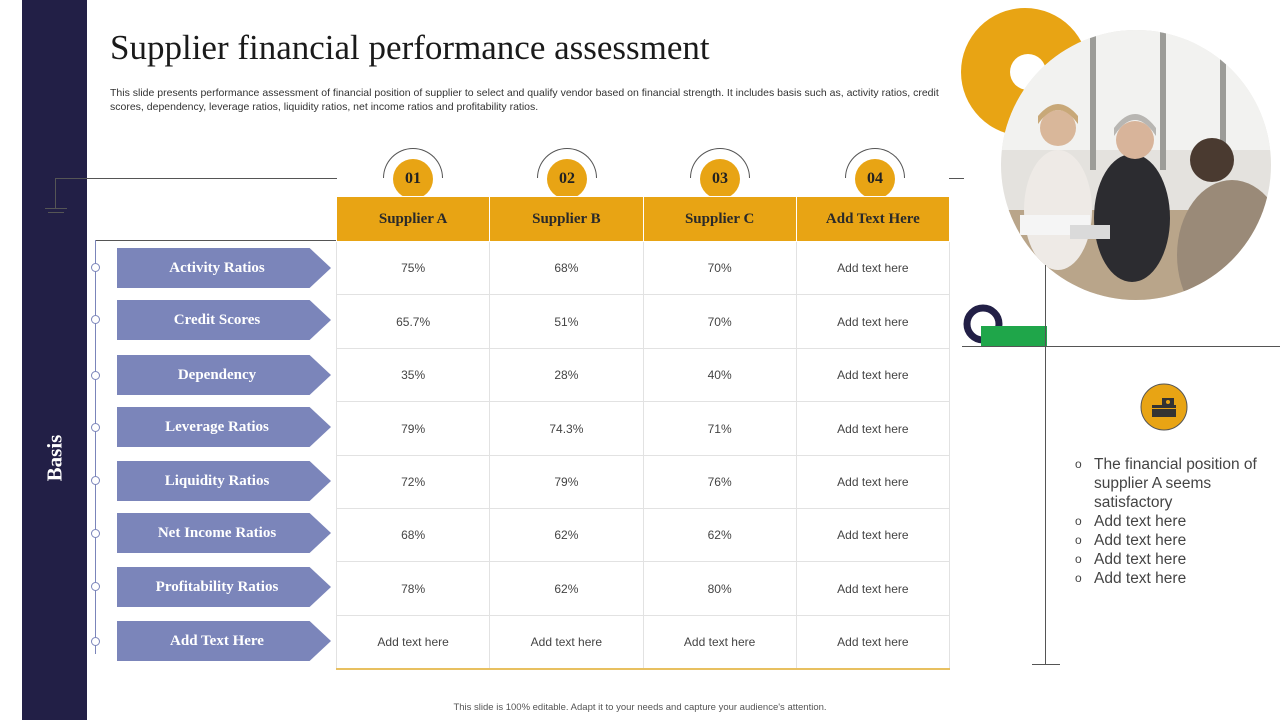 This screenshot has height=720, width=1280. What do you see at coordinates (719, 375) in the screenshot?
I see `table-cell: 40%` at bounding box center [719, 375].